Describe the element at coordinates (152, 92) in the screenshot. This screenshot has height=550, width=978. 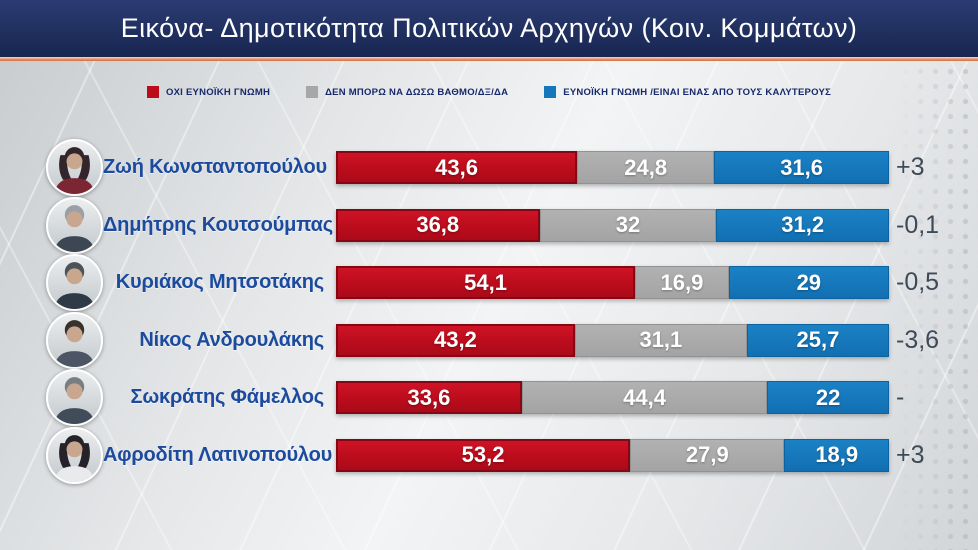
I see `legend-swatch-red` at that location.